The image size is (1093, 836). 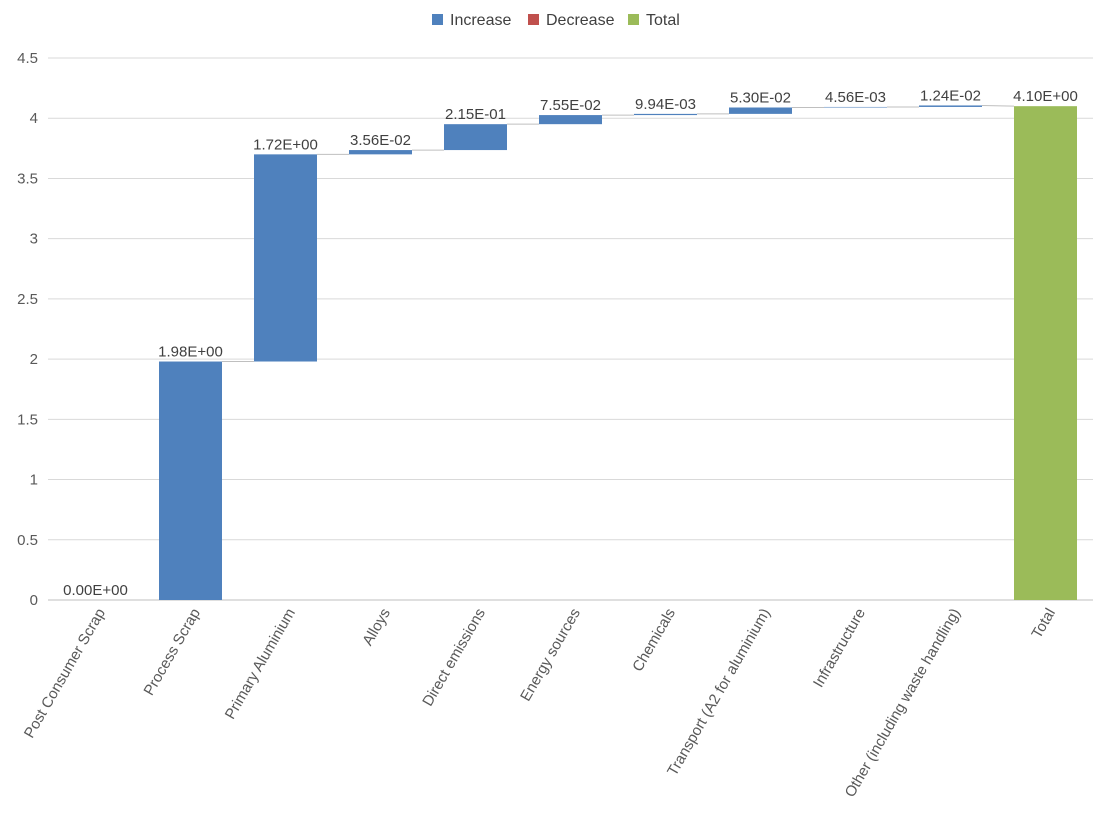 What do you see at coordinates (34, 359) in the screenshot?
I see `y-tick-label: 2` at bounding box center [34, 359].